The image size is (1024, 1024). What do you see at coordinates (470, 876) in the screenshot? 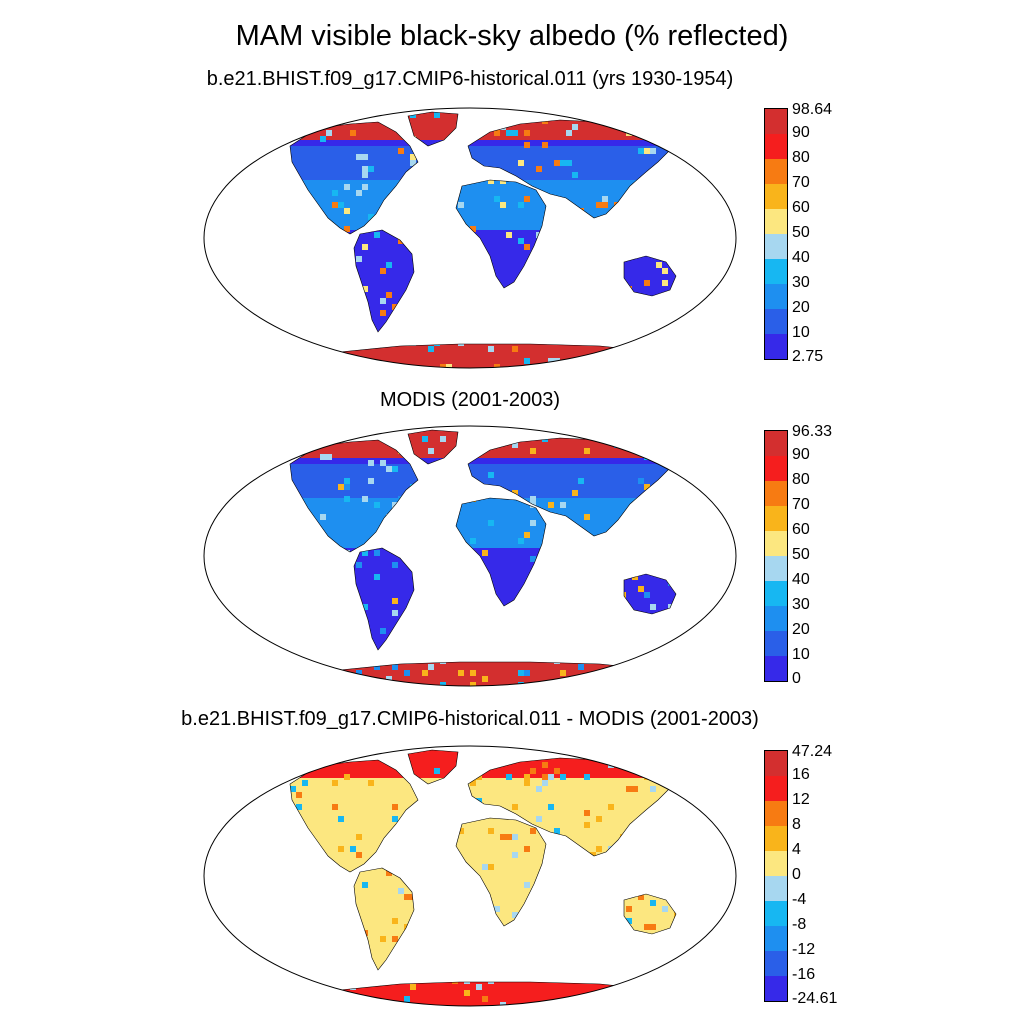
I see `map-border` at bounding box center [470, 876].